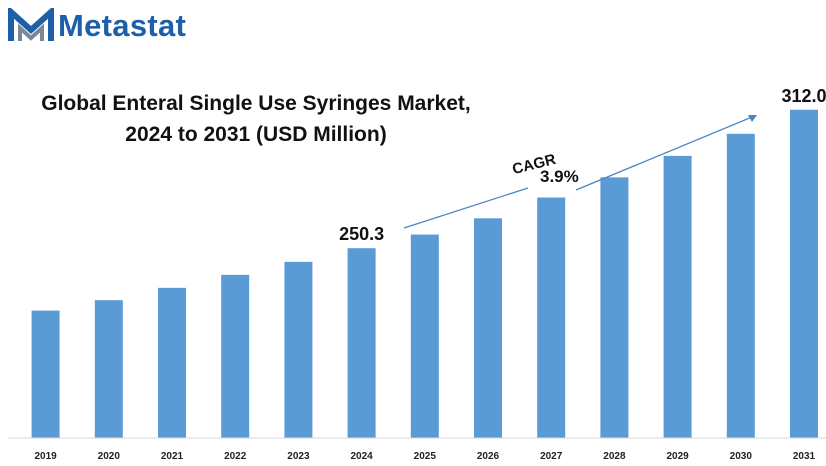  I want to click on bar-2022, so click(235, 356).